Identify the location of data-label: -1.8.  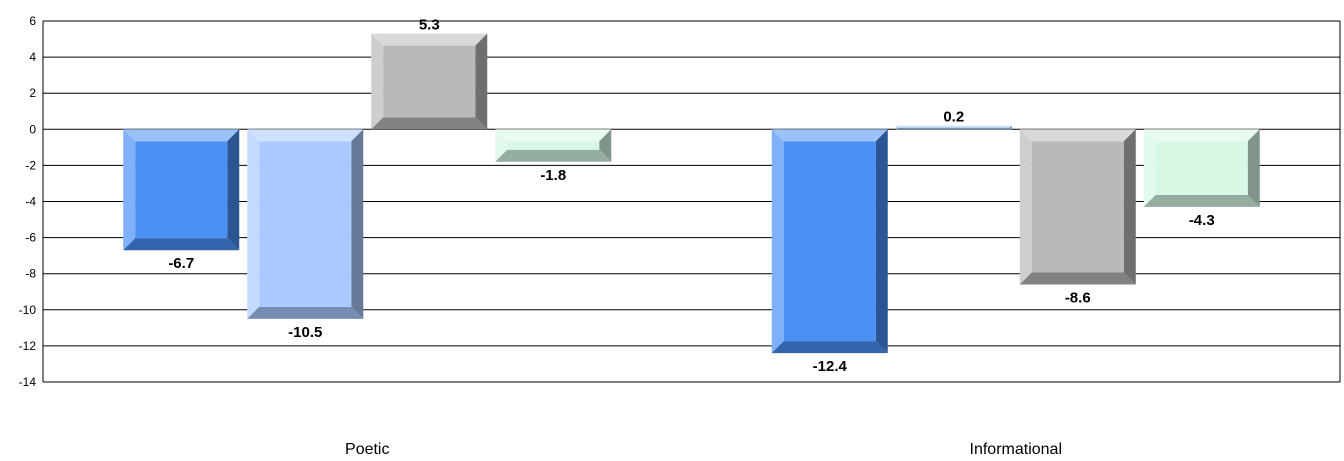
(553, 175).